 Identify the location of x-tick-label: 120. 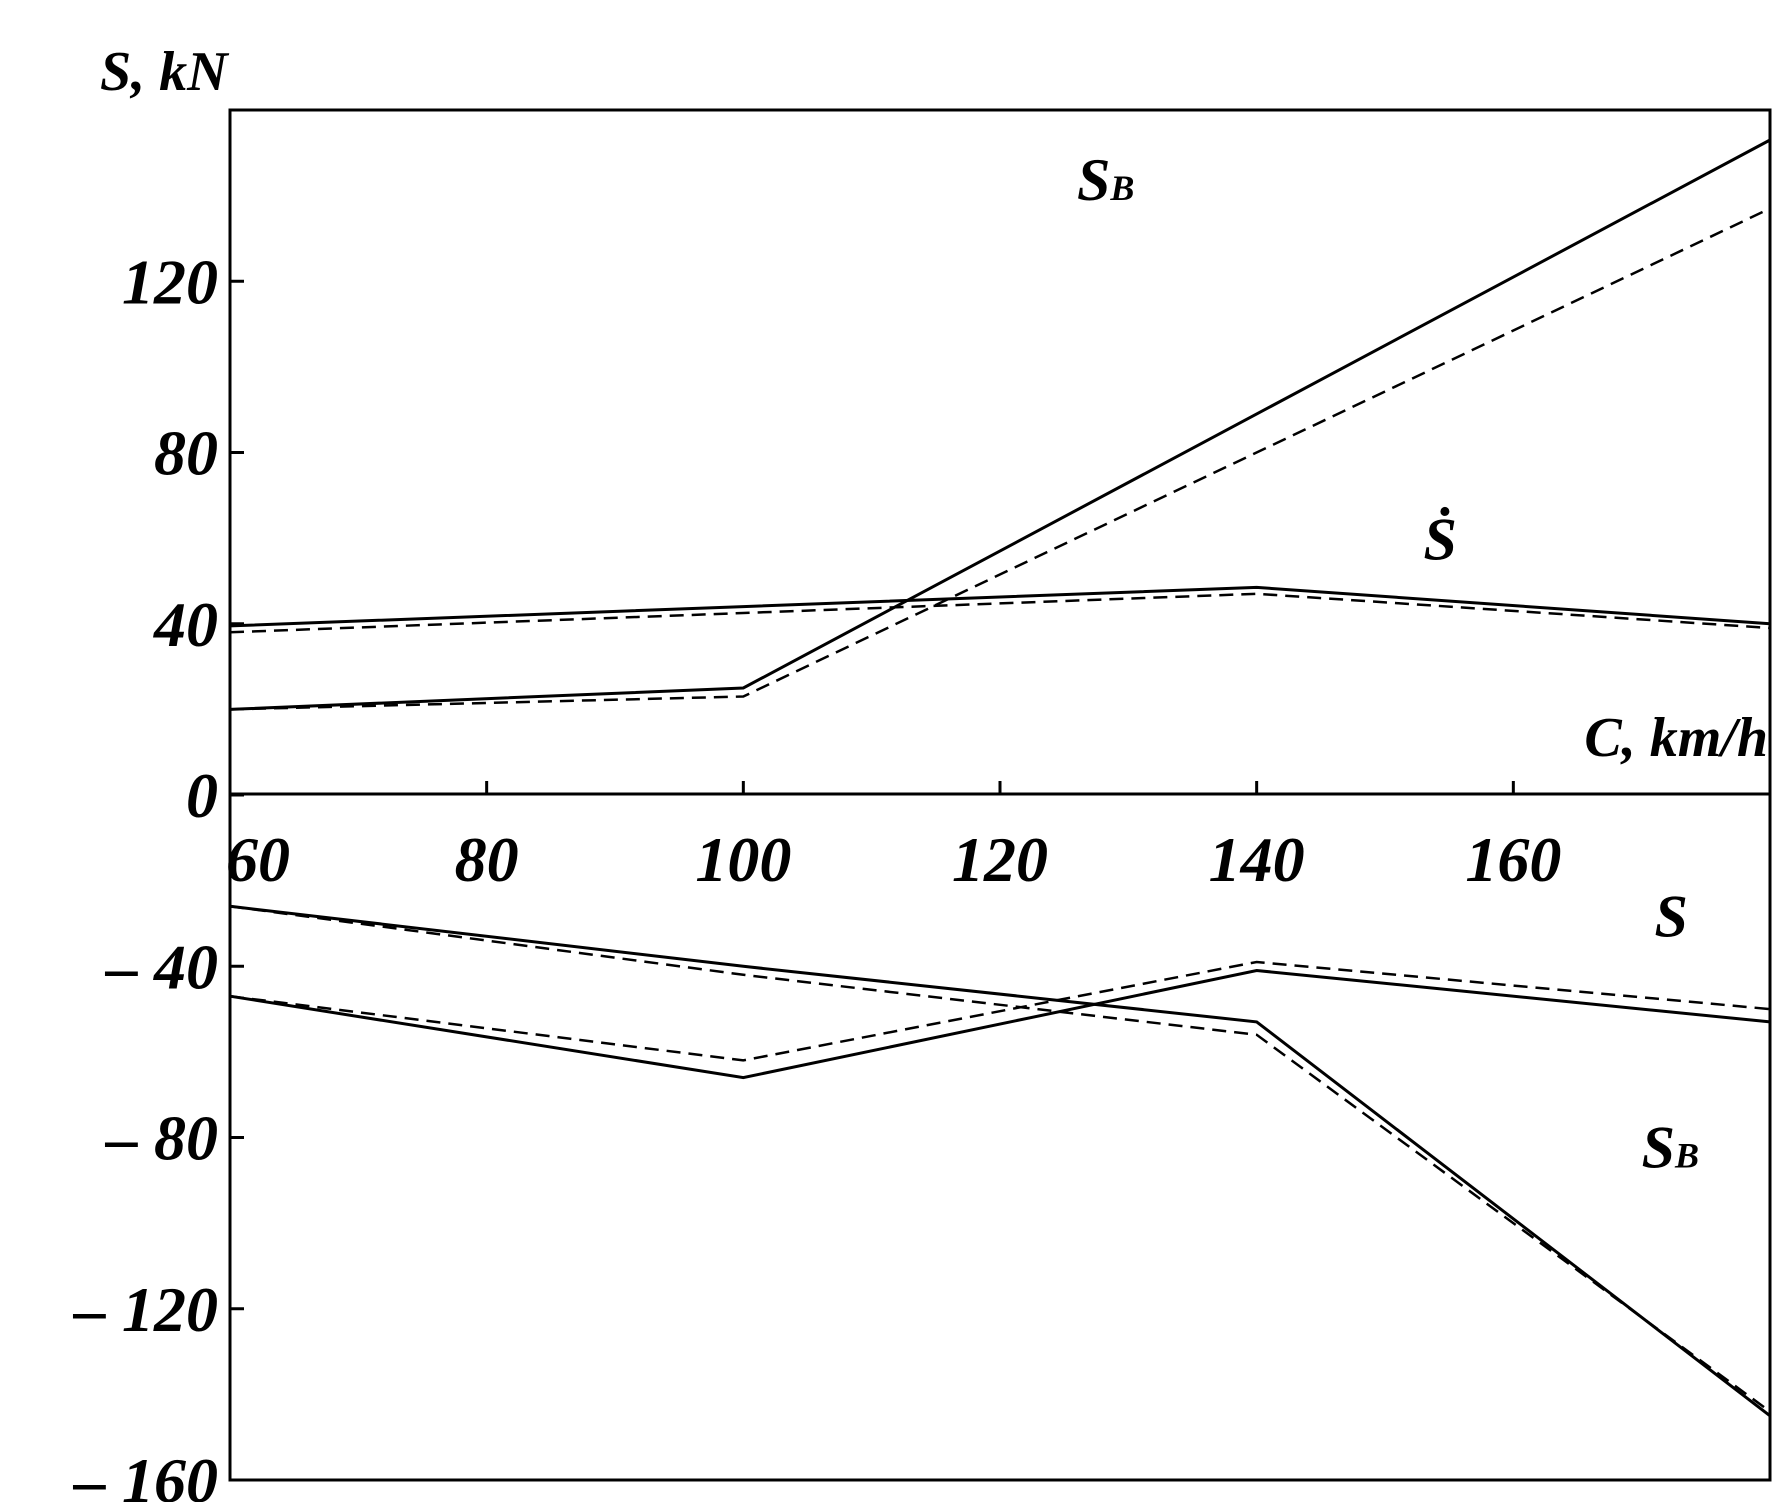
(1000, 859).